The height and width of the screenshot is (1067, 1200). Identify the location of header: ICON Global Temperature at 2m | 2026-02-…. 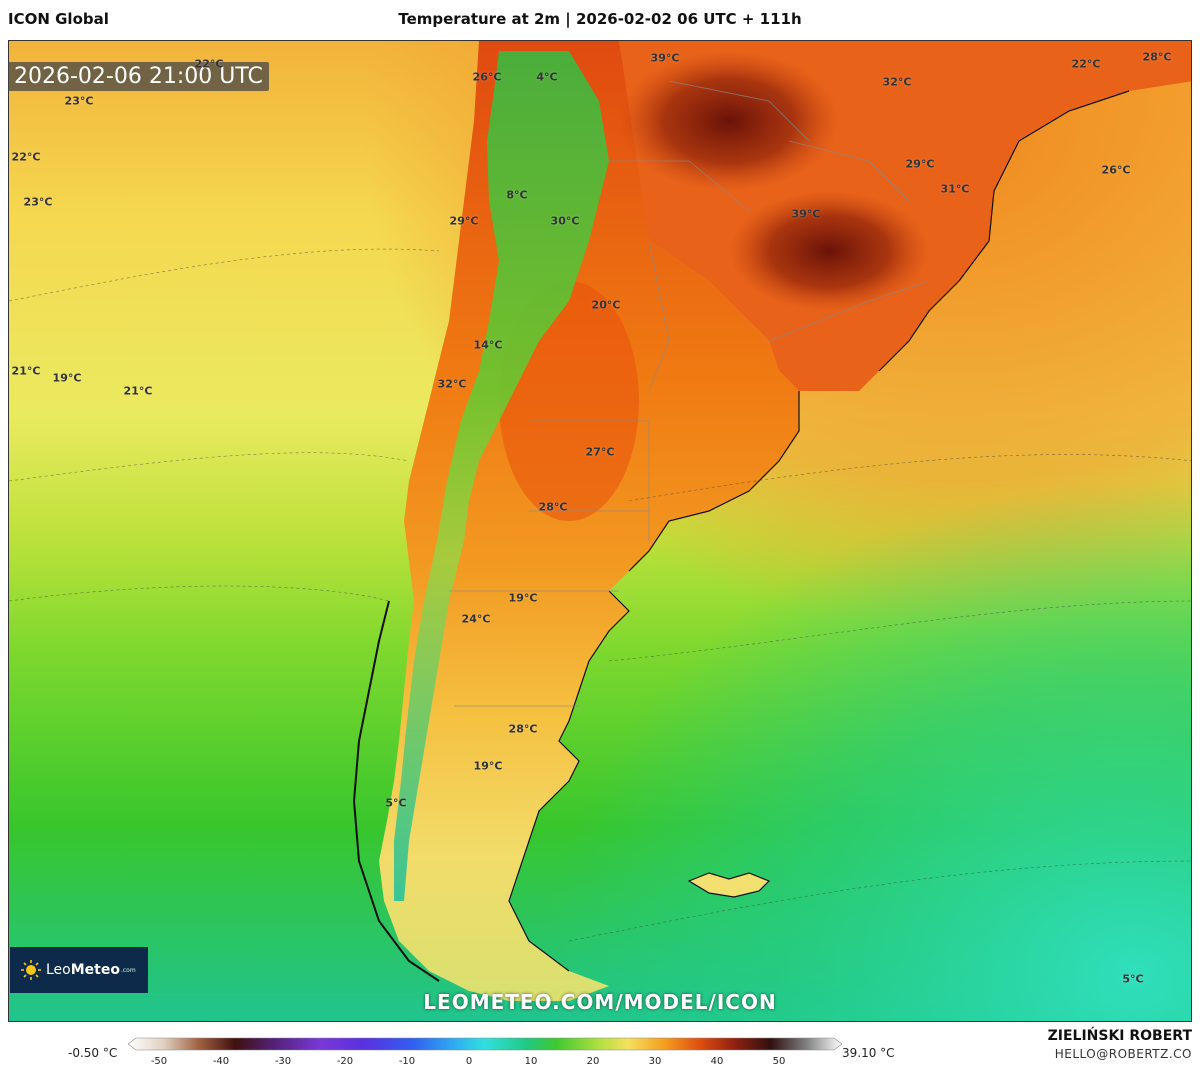
(600, 20).